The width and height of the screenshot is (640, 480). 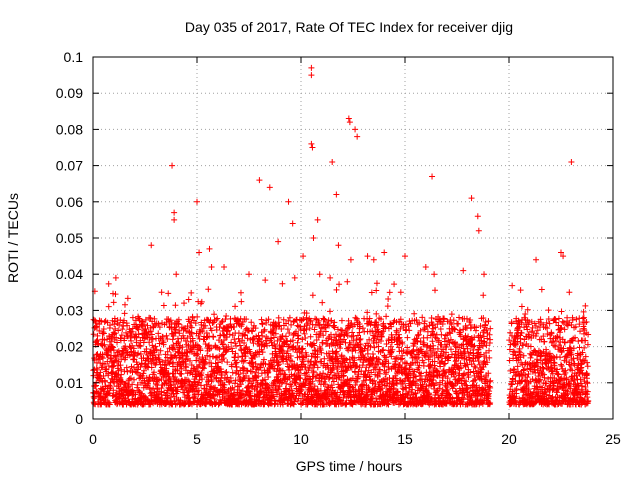 What do you see at coordinates (69, 93) in the screenshot?
I see `y-tick-label: 0.09` at bounding box center [69, 93].